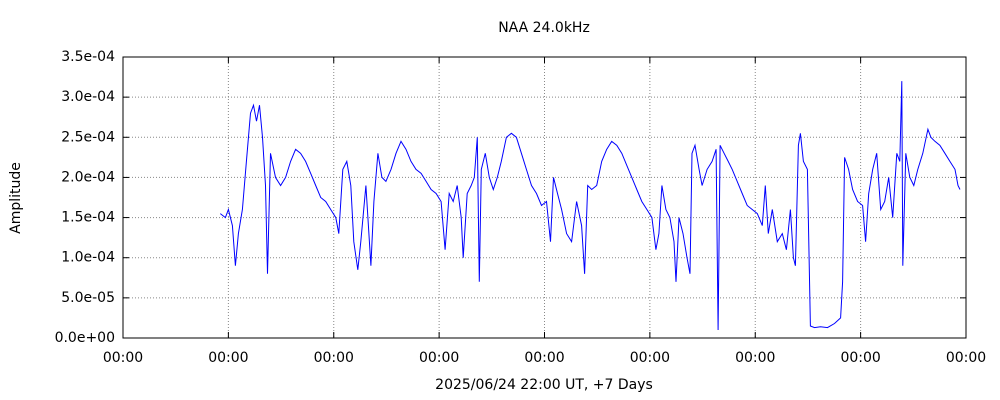 The height and width of the screenshot is (400, 1000). I want to click on y-tick-label: 0.0e+00, so click(85, 338).